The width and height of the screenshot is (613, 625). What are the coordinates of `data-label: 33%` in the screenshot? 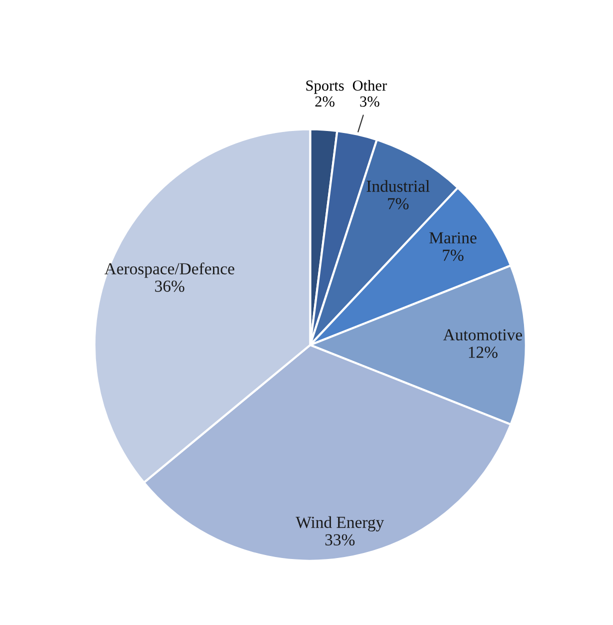 It's located at (340, 540).